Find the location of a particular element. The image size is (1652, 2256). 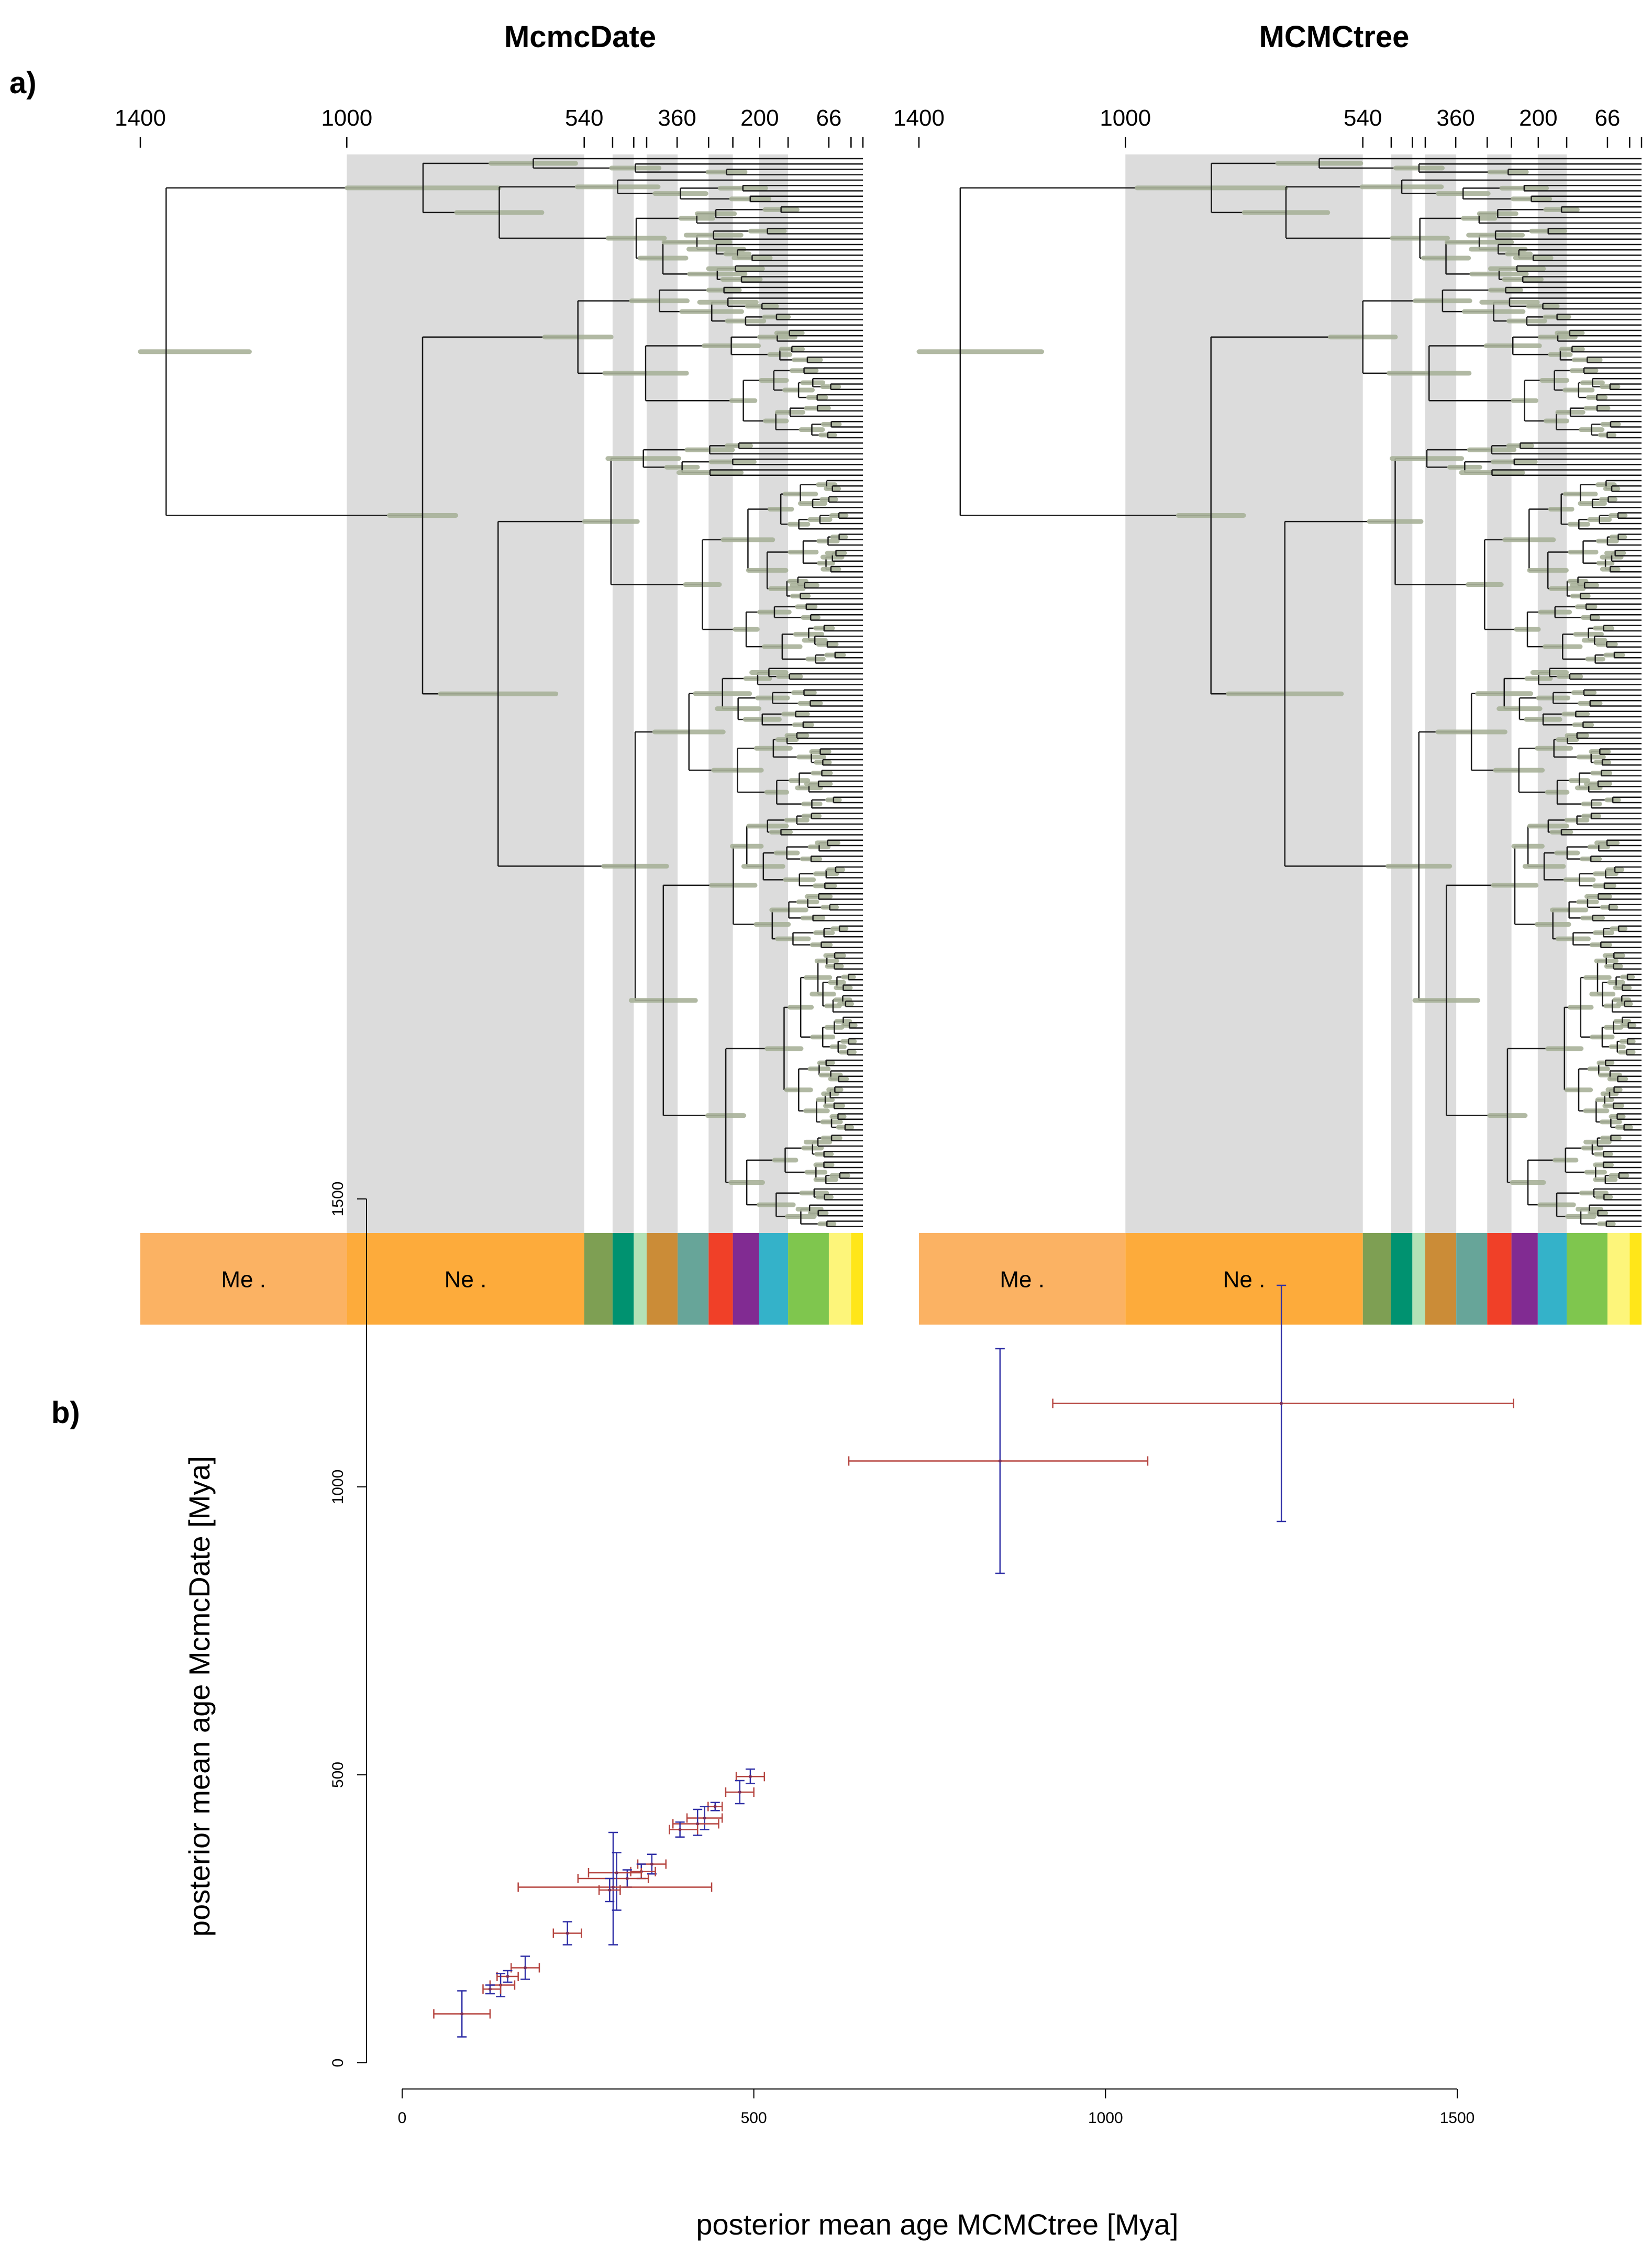

x-tick-label: 0 is located at coordinates (402, 2118).